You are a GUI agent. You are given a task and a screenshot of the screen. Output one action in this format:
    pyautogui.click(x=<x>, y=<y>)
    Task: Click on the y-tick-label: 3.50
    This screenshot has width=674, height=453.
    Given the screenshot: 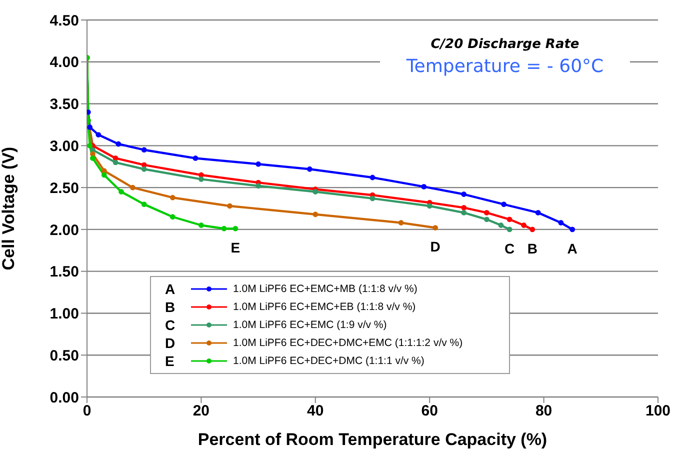 What is the action you would take?
    pyautogui.click(x=64, y=105)
    